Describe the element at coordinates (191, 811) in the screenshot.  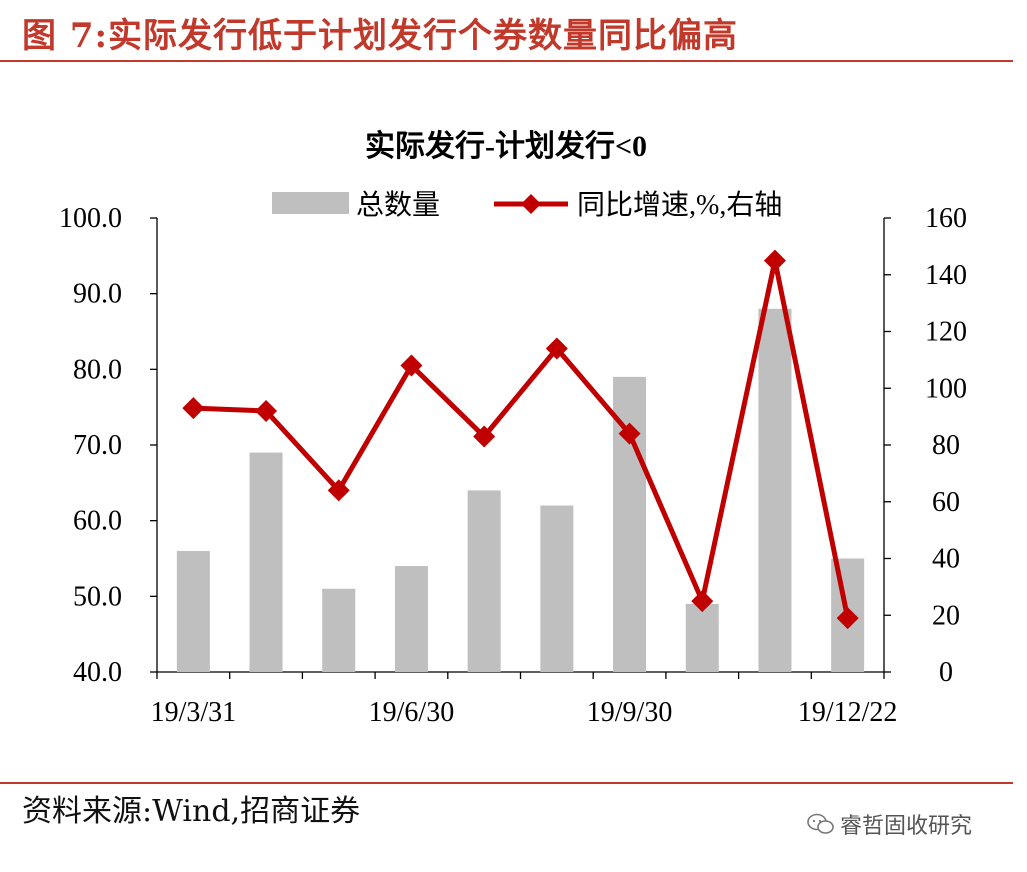
I see `source-note: 资料来源:Wind,招商证券` at that location.